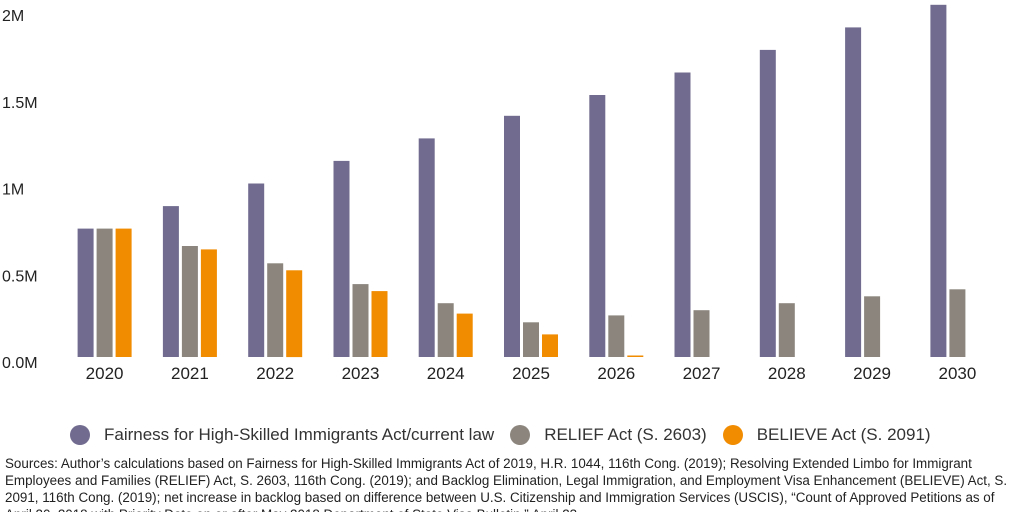 The height and width of the screenshot is (512, 1024). I want to click on bar-series-2-2024, so click(464, 335).